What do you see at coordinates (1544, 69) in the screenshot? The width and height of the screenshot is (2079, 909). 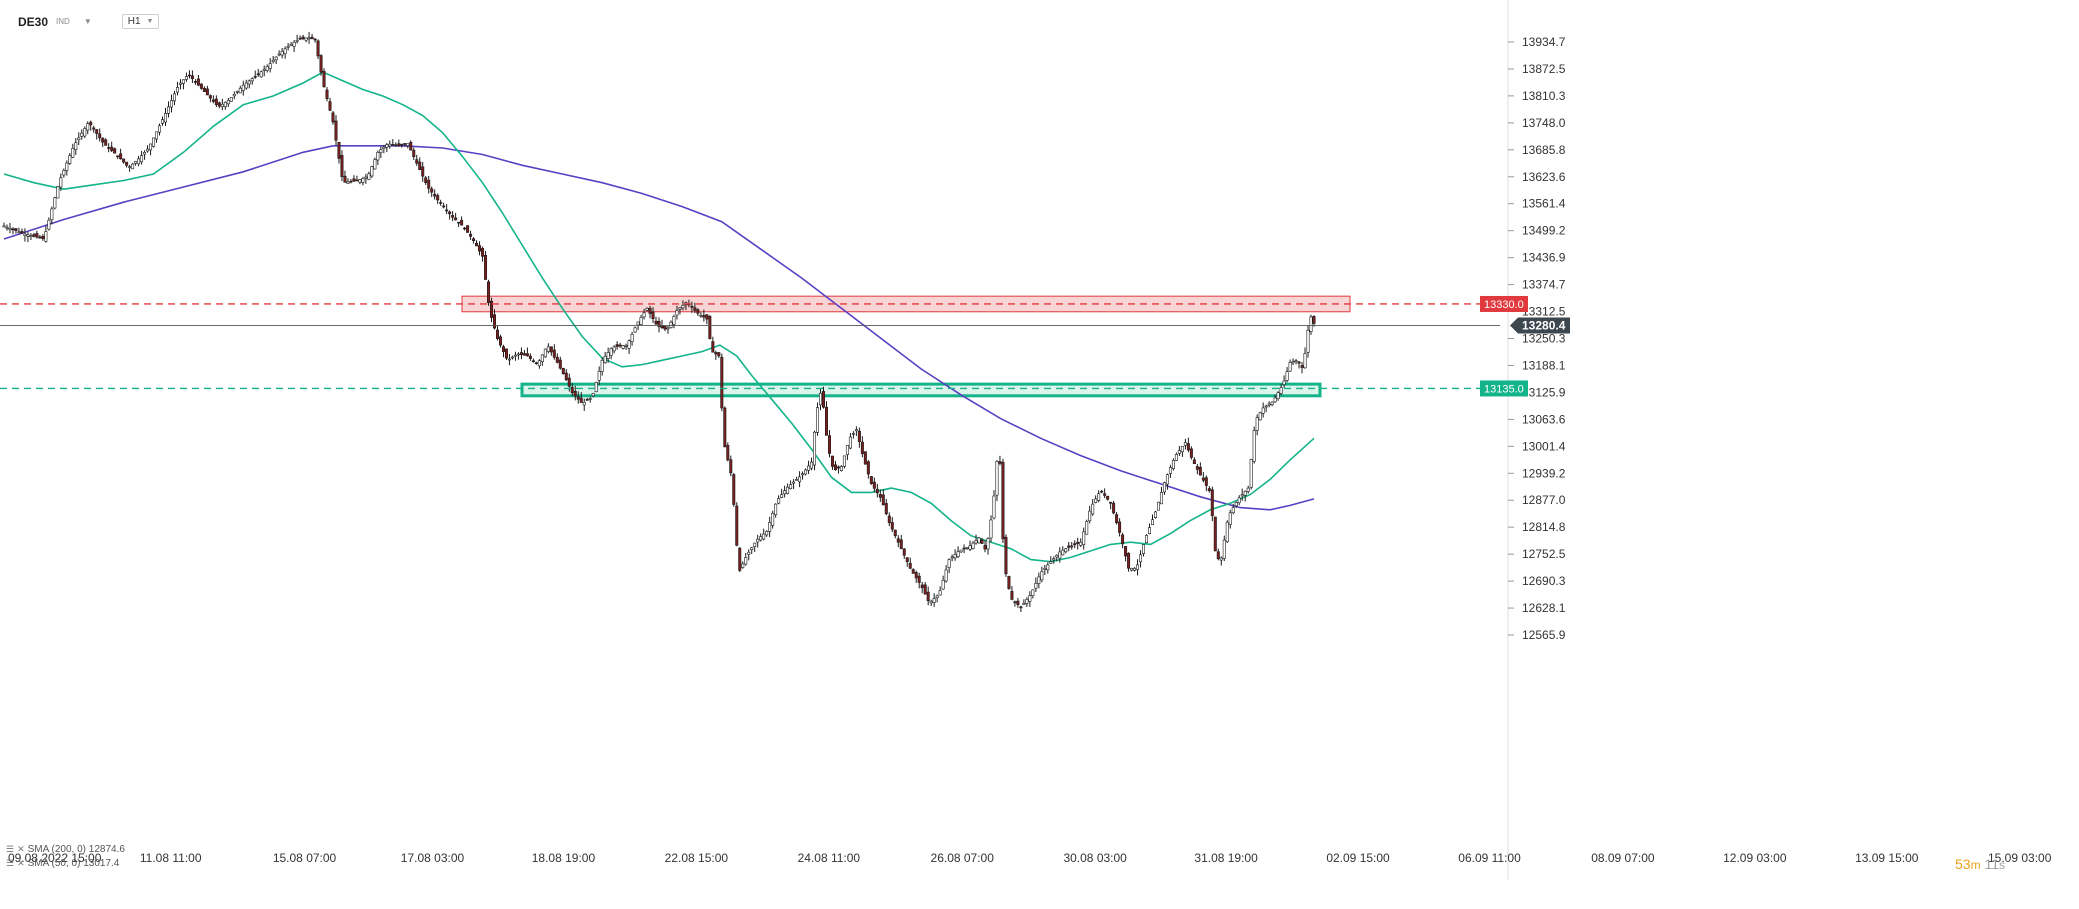 I see `price-tick-label: 13872.5` at bounding box center [1544, 69].